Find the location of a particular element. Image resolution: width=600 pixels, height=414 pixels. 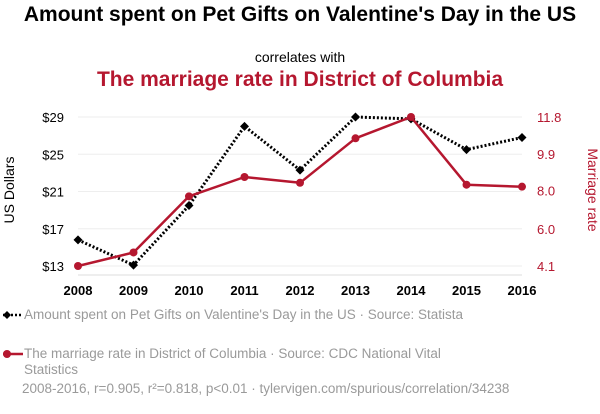

x-tick-label: 2014 is located at coordinates (412, 290).